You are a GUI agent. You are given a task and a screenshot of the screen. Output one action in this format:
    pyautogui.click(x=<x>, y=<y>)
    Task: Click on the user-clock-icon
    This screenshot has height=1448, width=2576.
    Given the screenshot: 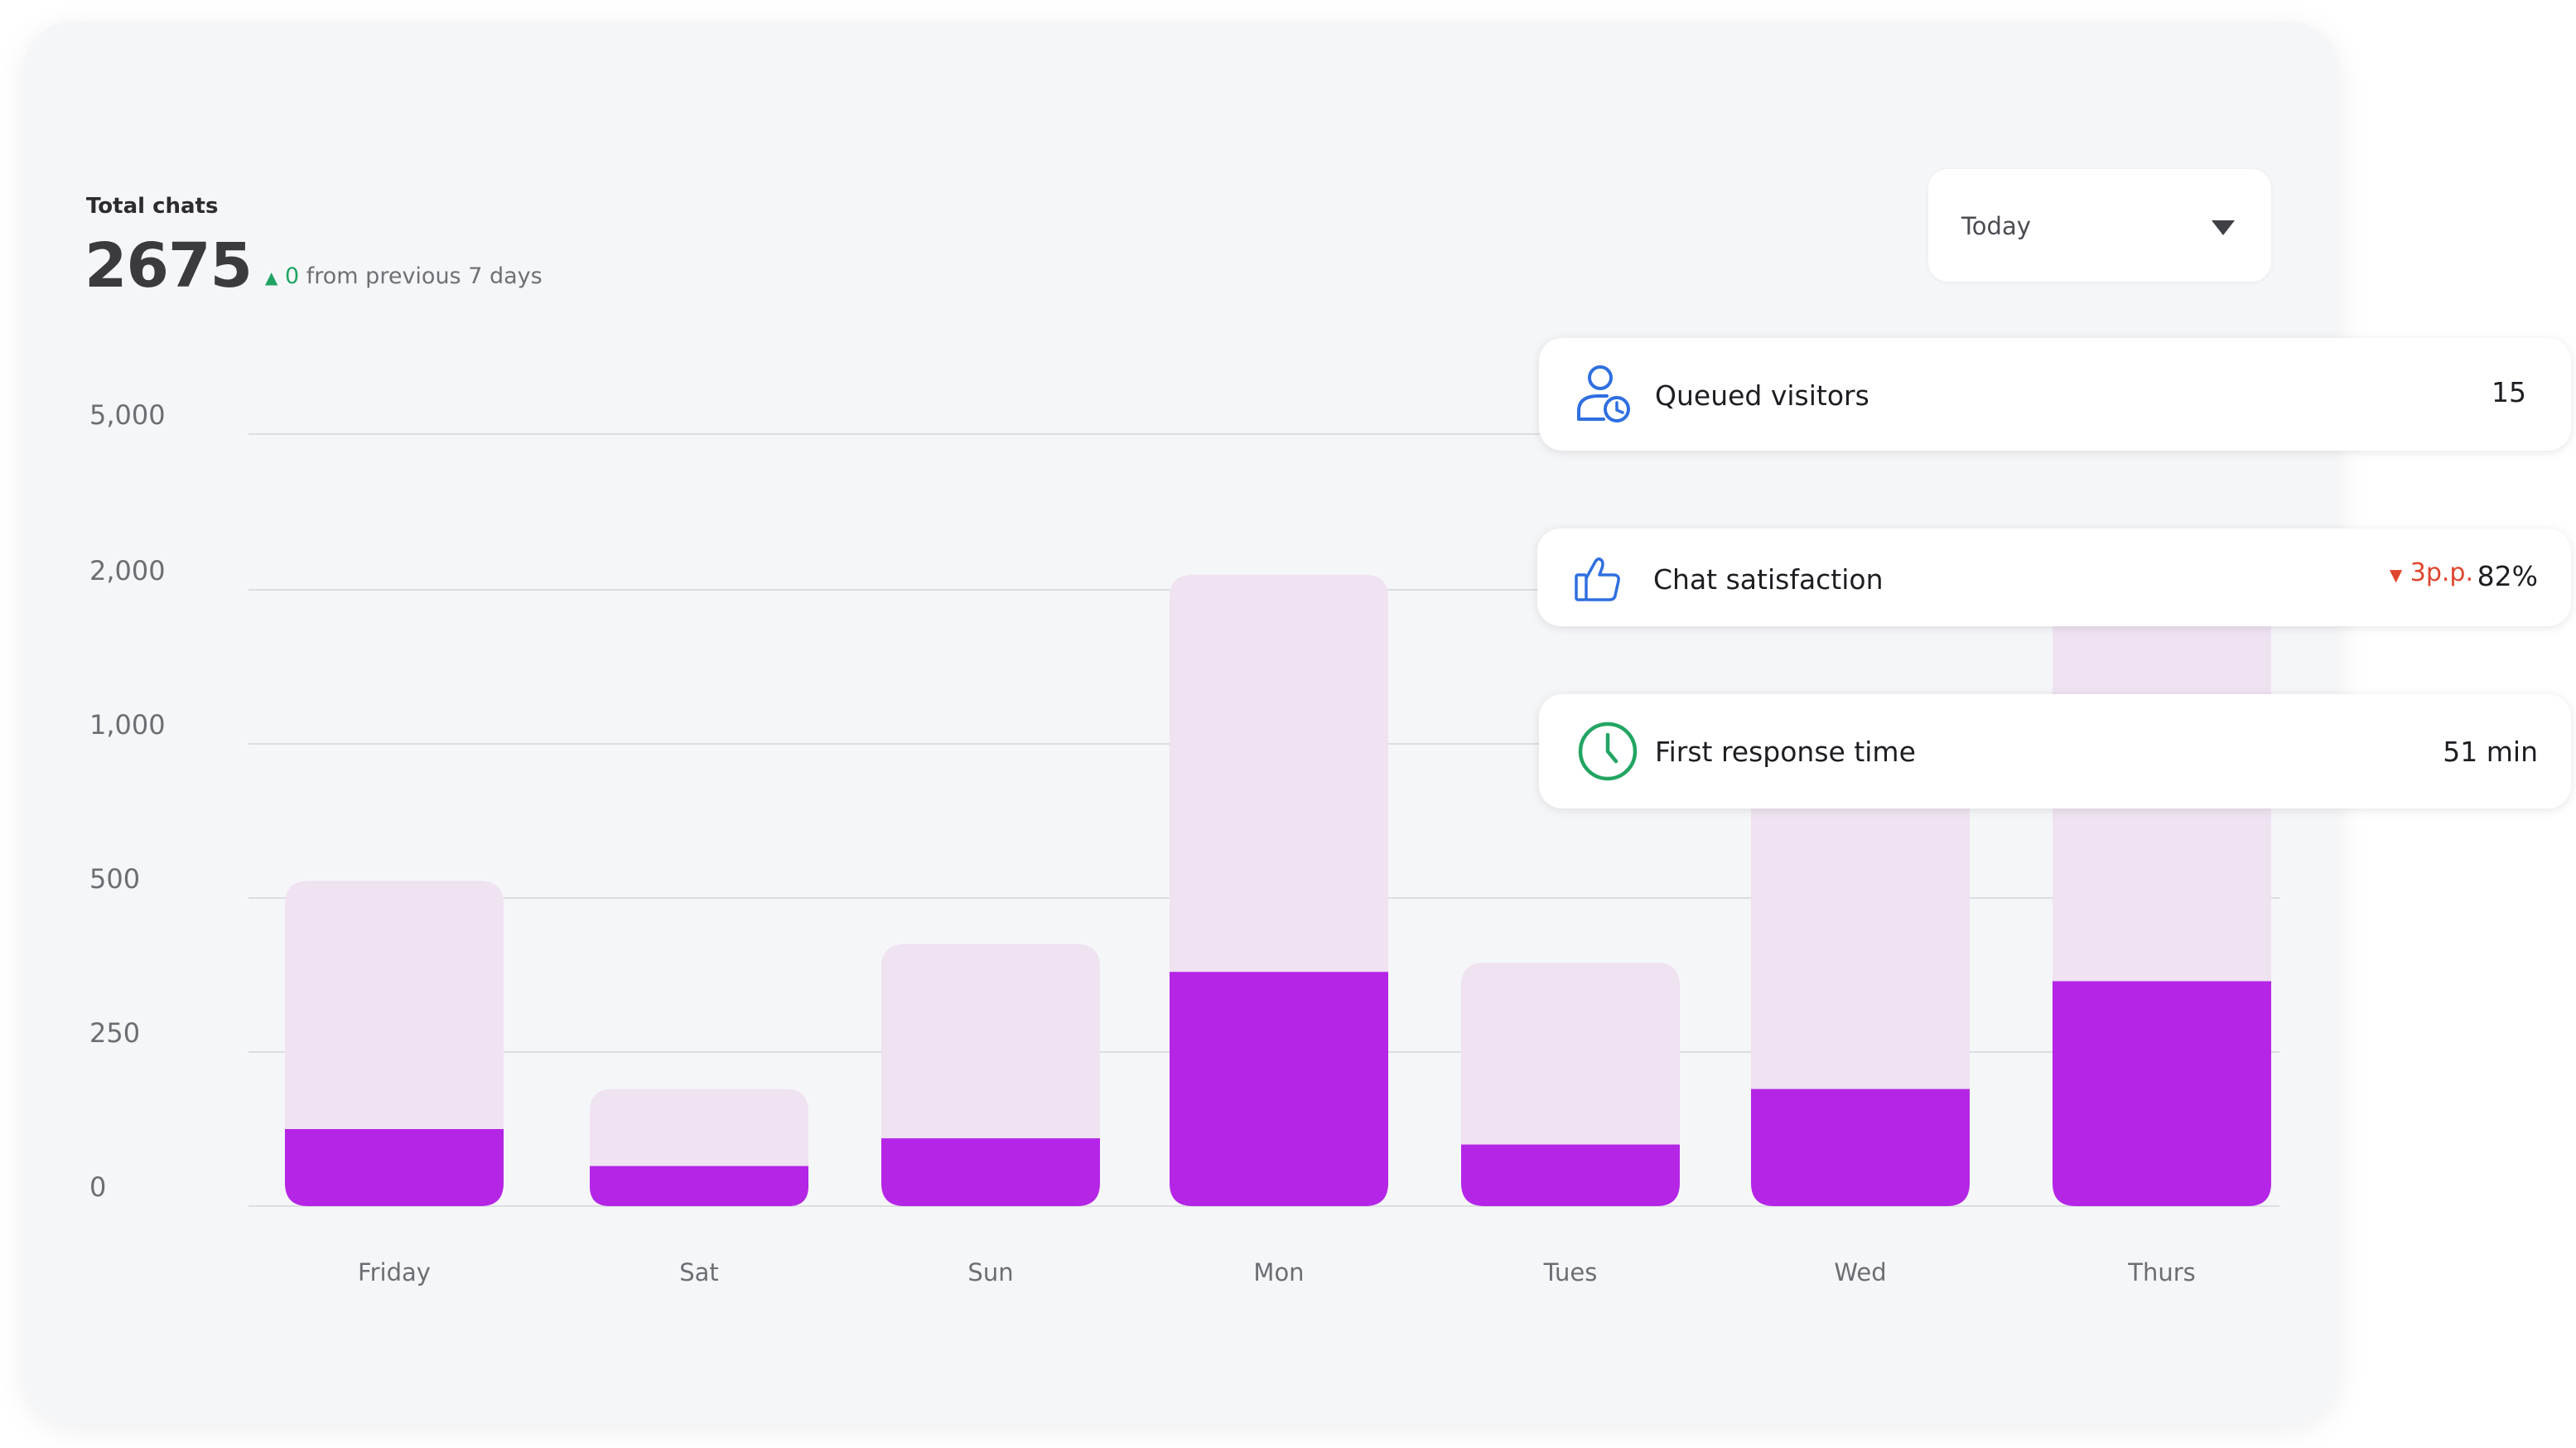 What is the action you would take?
    pyautogui.click(x=1604, y=395)
    